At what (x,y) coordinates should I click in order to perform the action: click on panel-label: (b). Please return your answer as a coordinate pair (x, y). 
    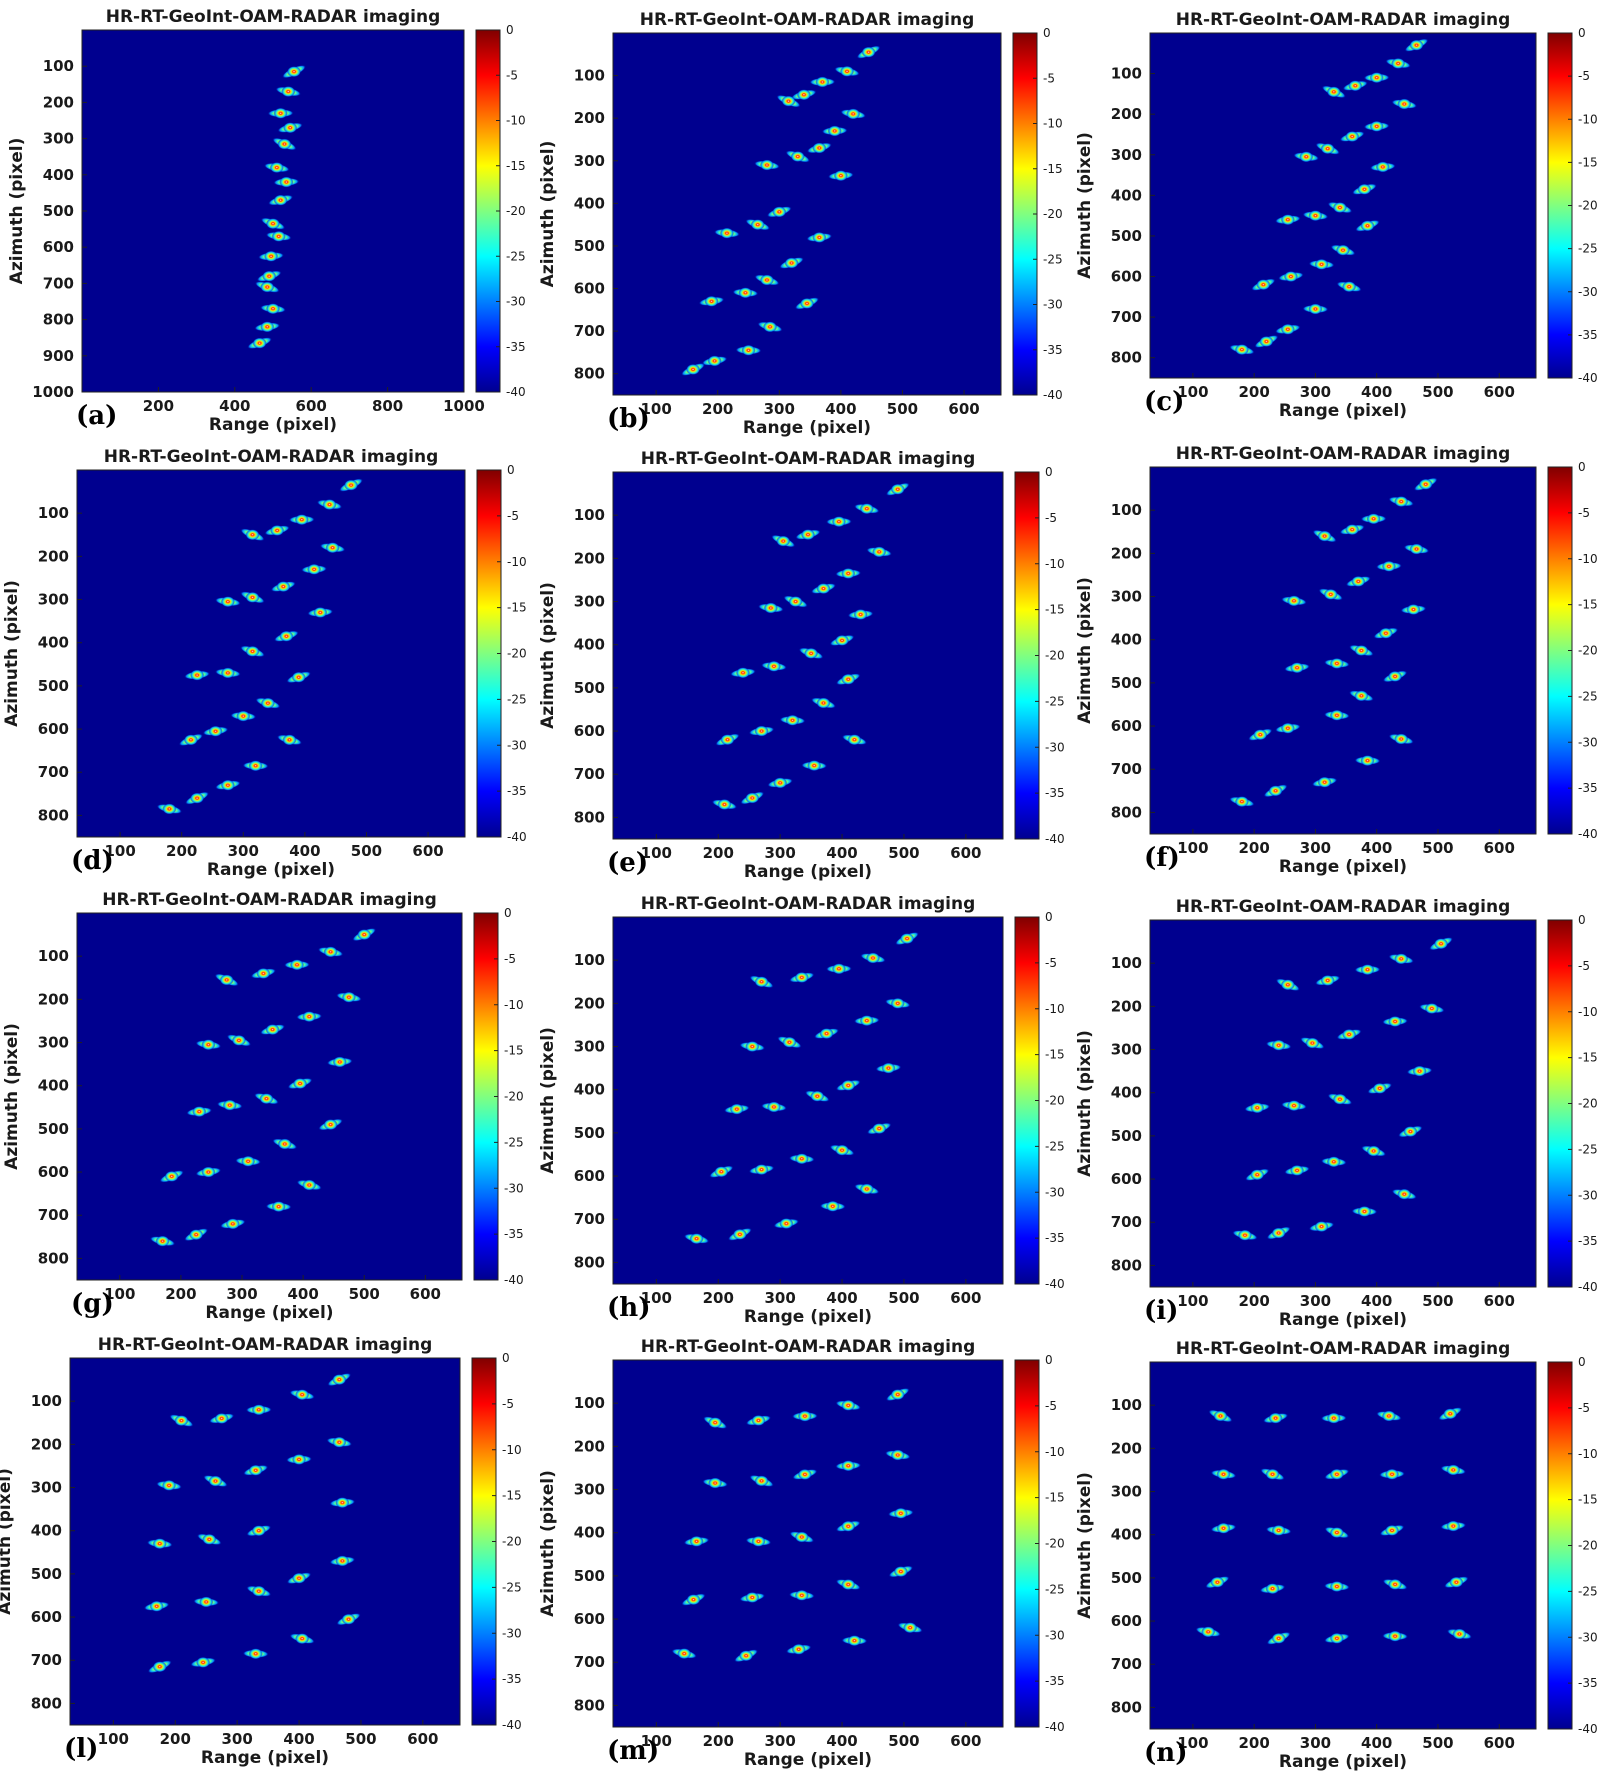
    Looking at the image, I should click on (628, 419).